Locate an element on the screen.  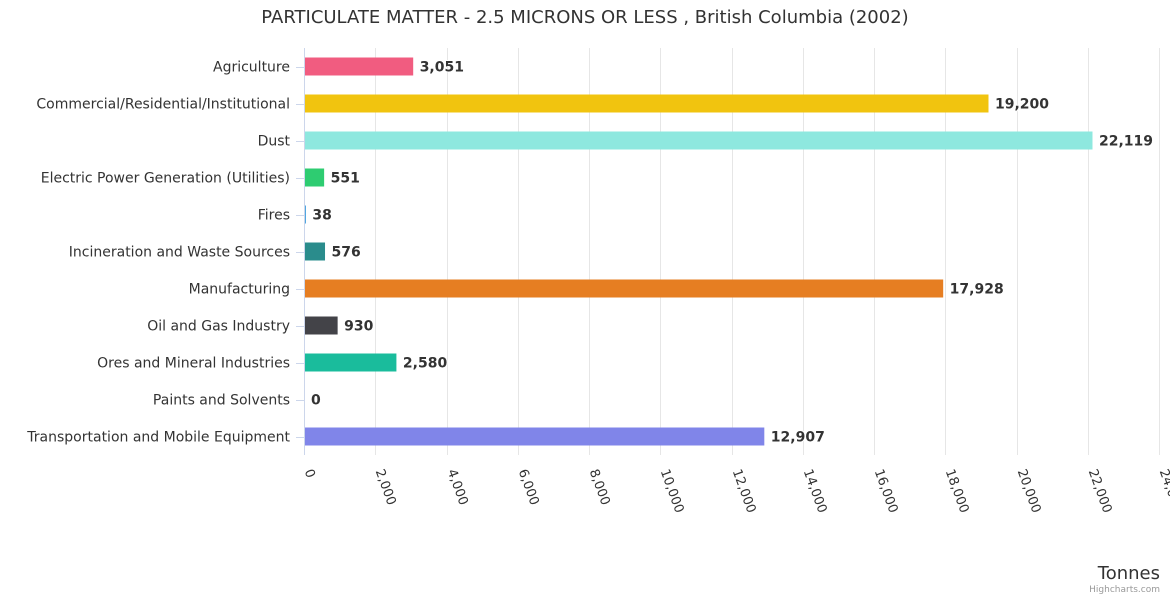
category-label: Manufacturing is located at coordinates (239, 290).